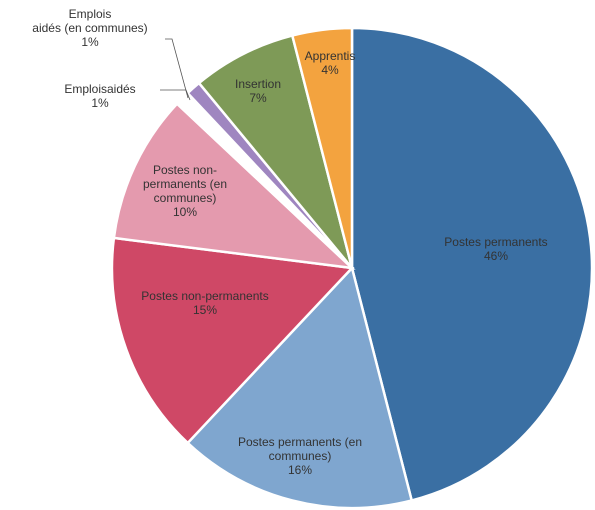  What do you see at coordinates (89, 28) in the screenshot?
I see `slice-label-6: Emplois aidés (en communes) 1%` at bounding box center [89, 28].